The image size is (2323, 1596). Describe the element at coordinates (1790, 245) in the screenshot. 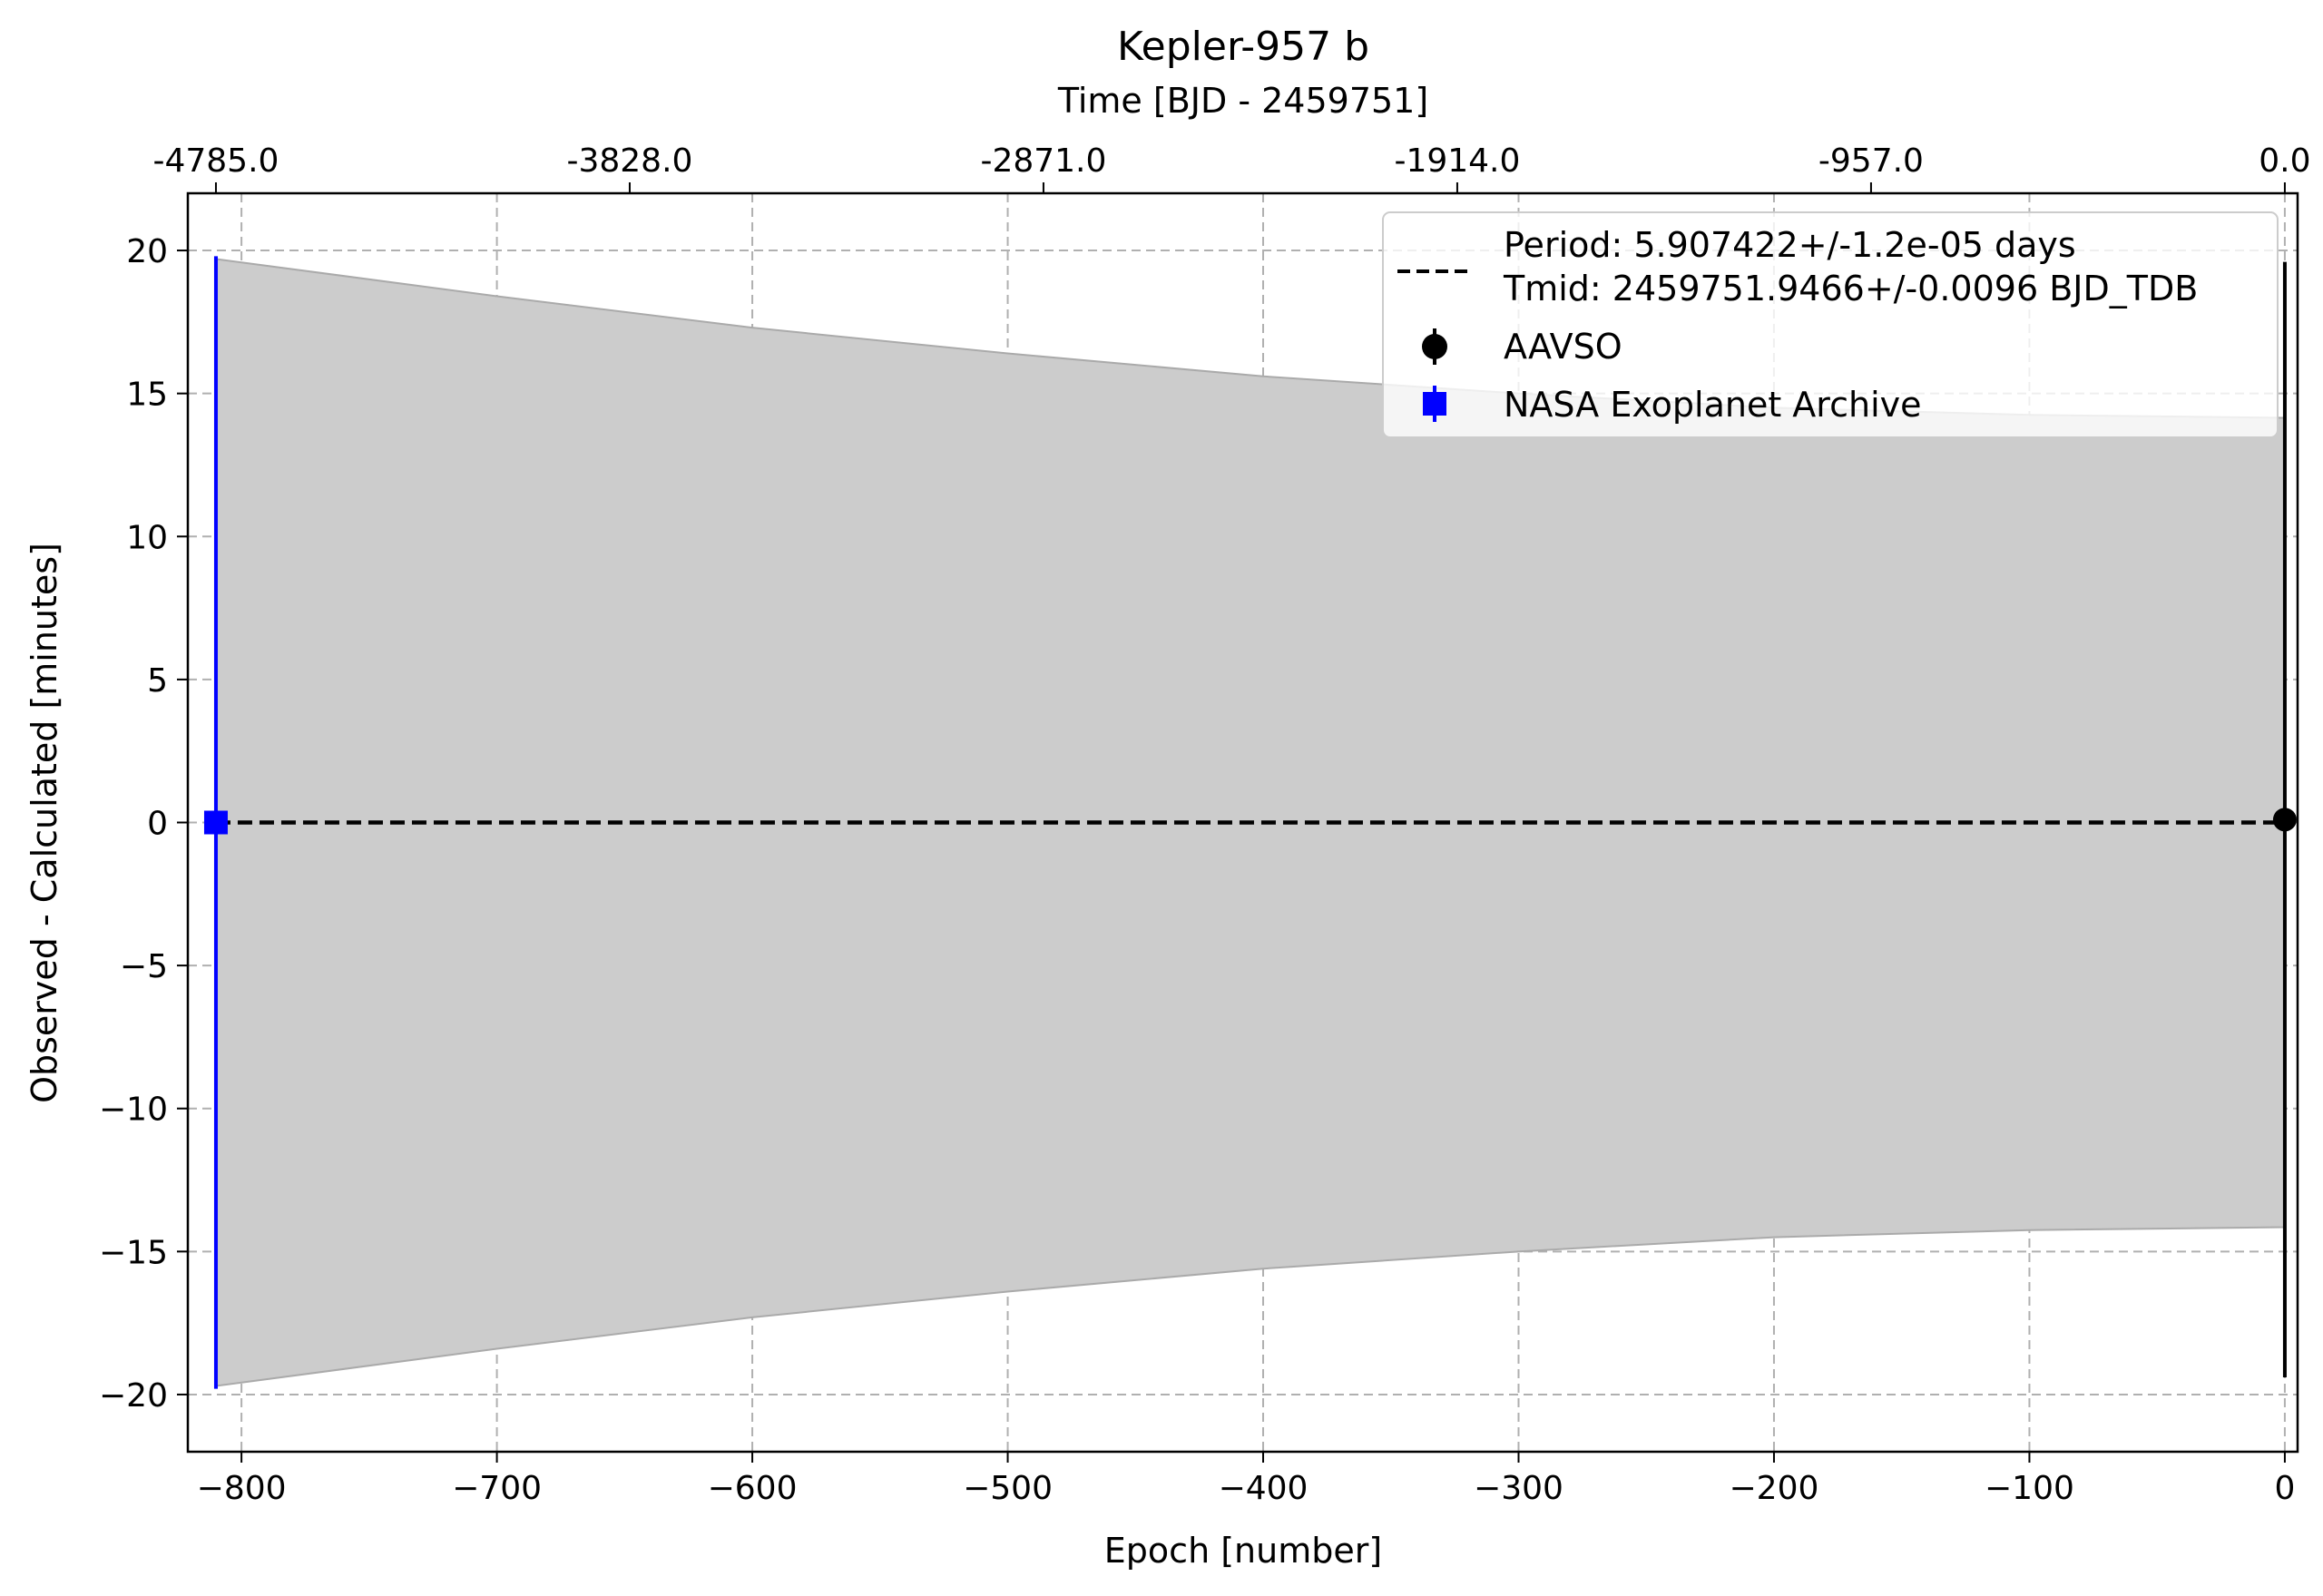

I see `legend-fit-label-period: Period: 5.907422+/-1.2e-05 days` at that location.